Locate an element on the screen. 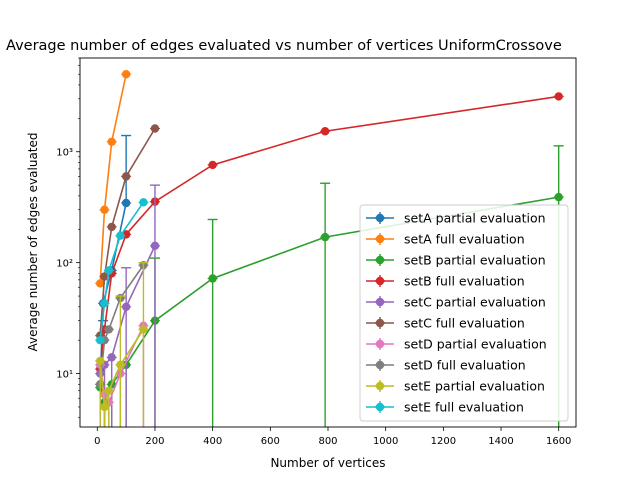 The image size is (640, 480). legend-box is located at coordinates (464, 313).